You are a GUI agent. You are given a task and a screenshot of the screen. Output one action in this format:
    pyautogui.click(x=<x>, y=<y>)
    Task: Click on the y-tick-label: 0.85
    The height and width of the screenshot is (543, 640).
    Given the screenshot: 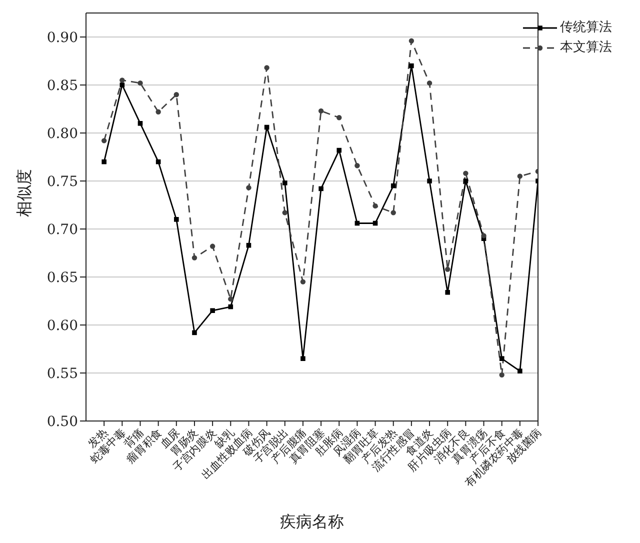 What is the action you would take?
    pyautogui.click(x=62, y=86)
    